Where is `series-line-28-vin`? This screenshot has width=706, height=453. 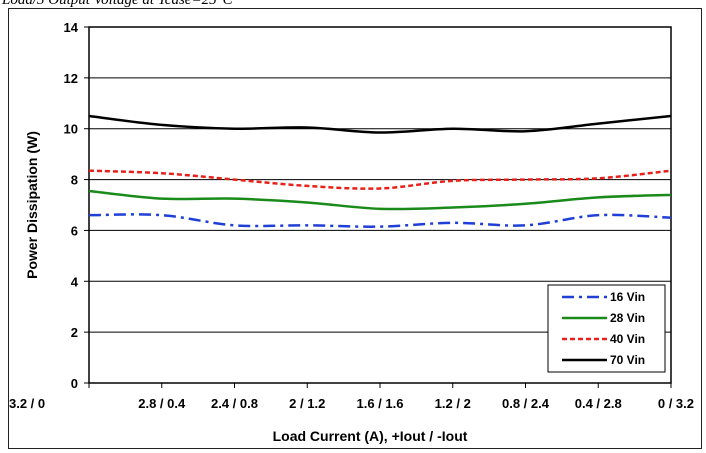
series-line-28-vin is located at coordinates (380, 200).